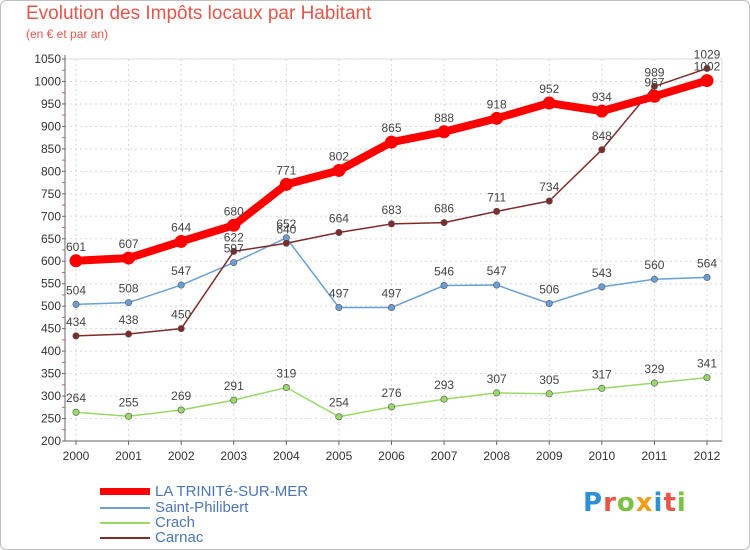 This screenshot has height=550, width=750. Describe the element at coordinates (51, 171) in the screenshot. I see `y-tick-label: 800` at that location.